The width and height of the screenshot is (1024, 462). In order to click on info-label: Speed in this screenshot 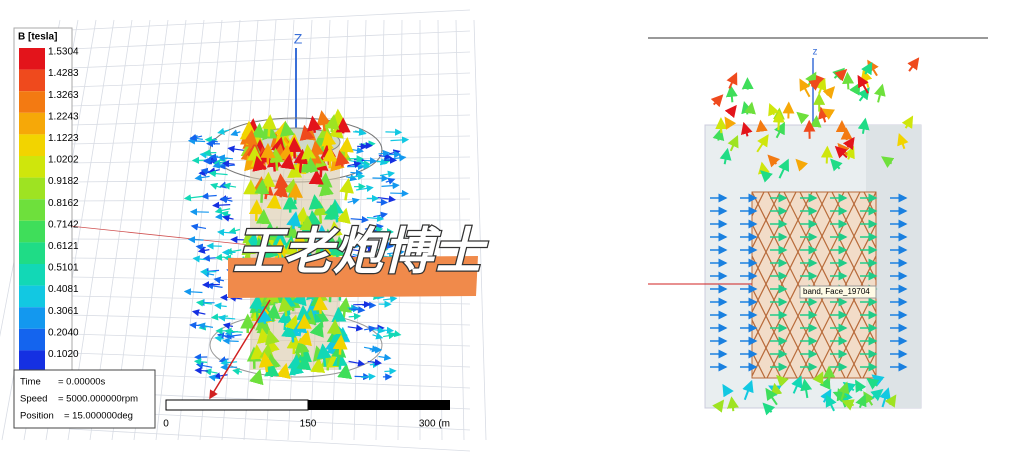, I will do `click(33, 399)`.